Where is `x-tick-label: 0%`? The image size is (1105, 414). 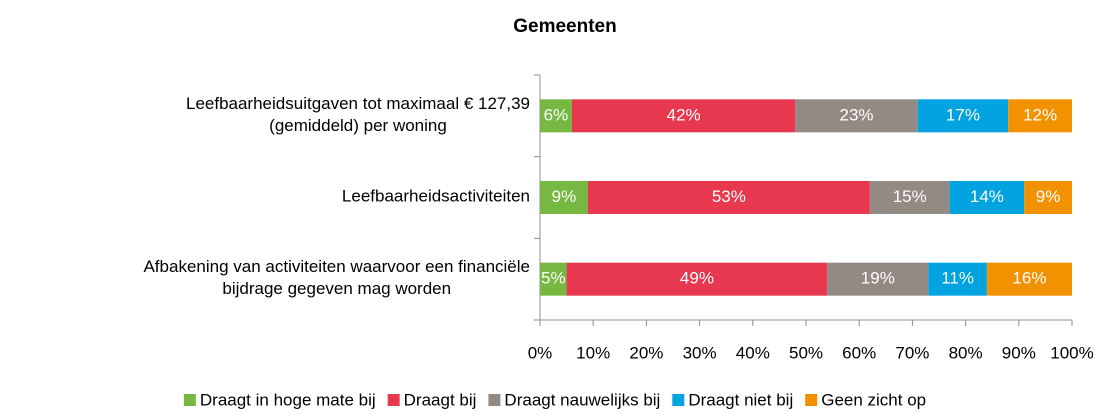 x-tick-label: 0% is located at coordinates (540, 352).